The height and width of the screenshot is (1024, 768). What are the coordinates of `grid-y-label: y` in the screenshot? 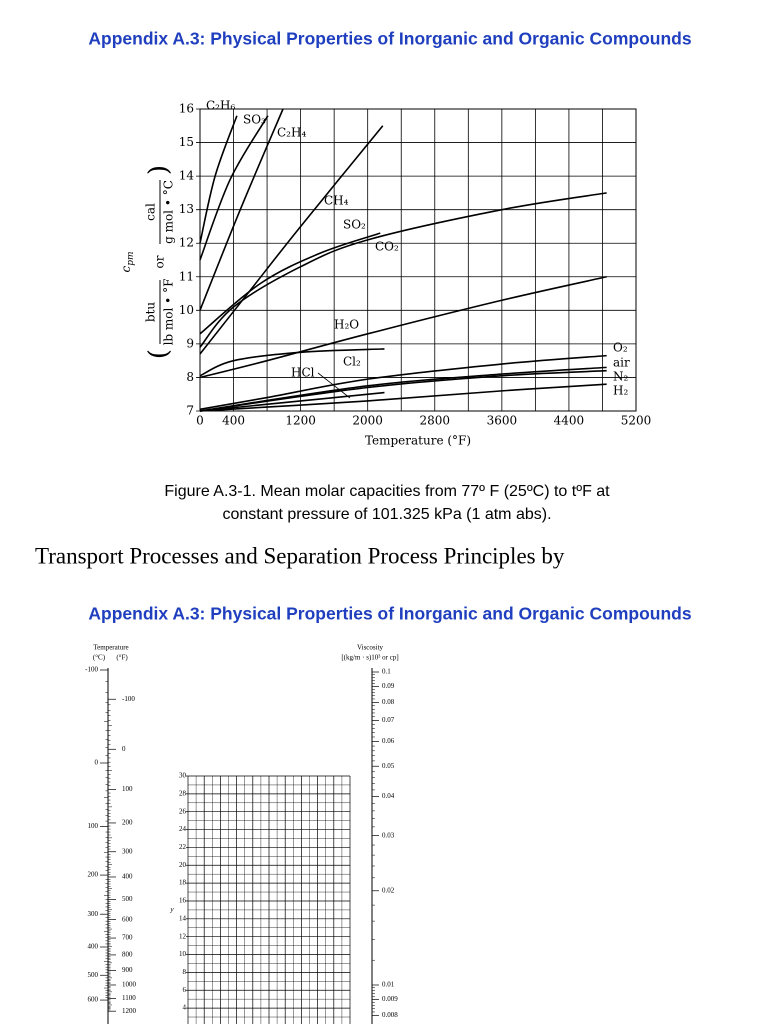 It's located at (171, 910).